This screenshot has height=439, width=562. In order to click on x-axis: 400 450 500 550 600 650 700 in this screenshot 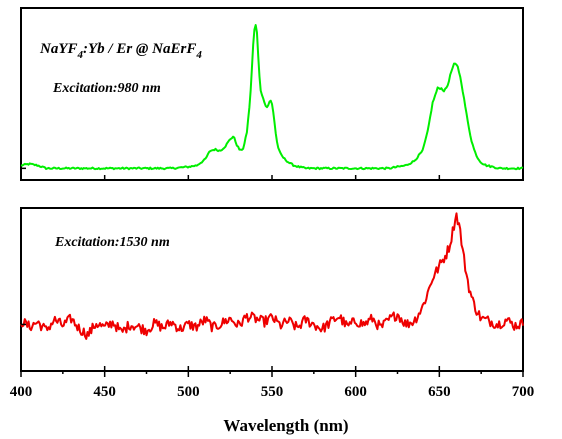, I will do `click(272, 385)`.